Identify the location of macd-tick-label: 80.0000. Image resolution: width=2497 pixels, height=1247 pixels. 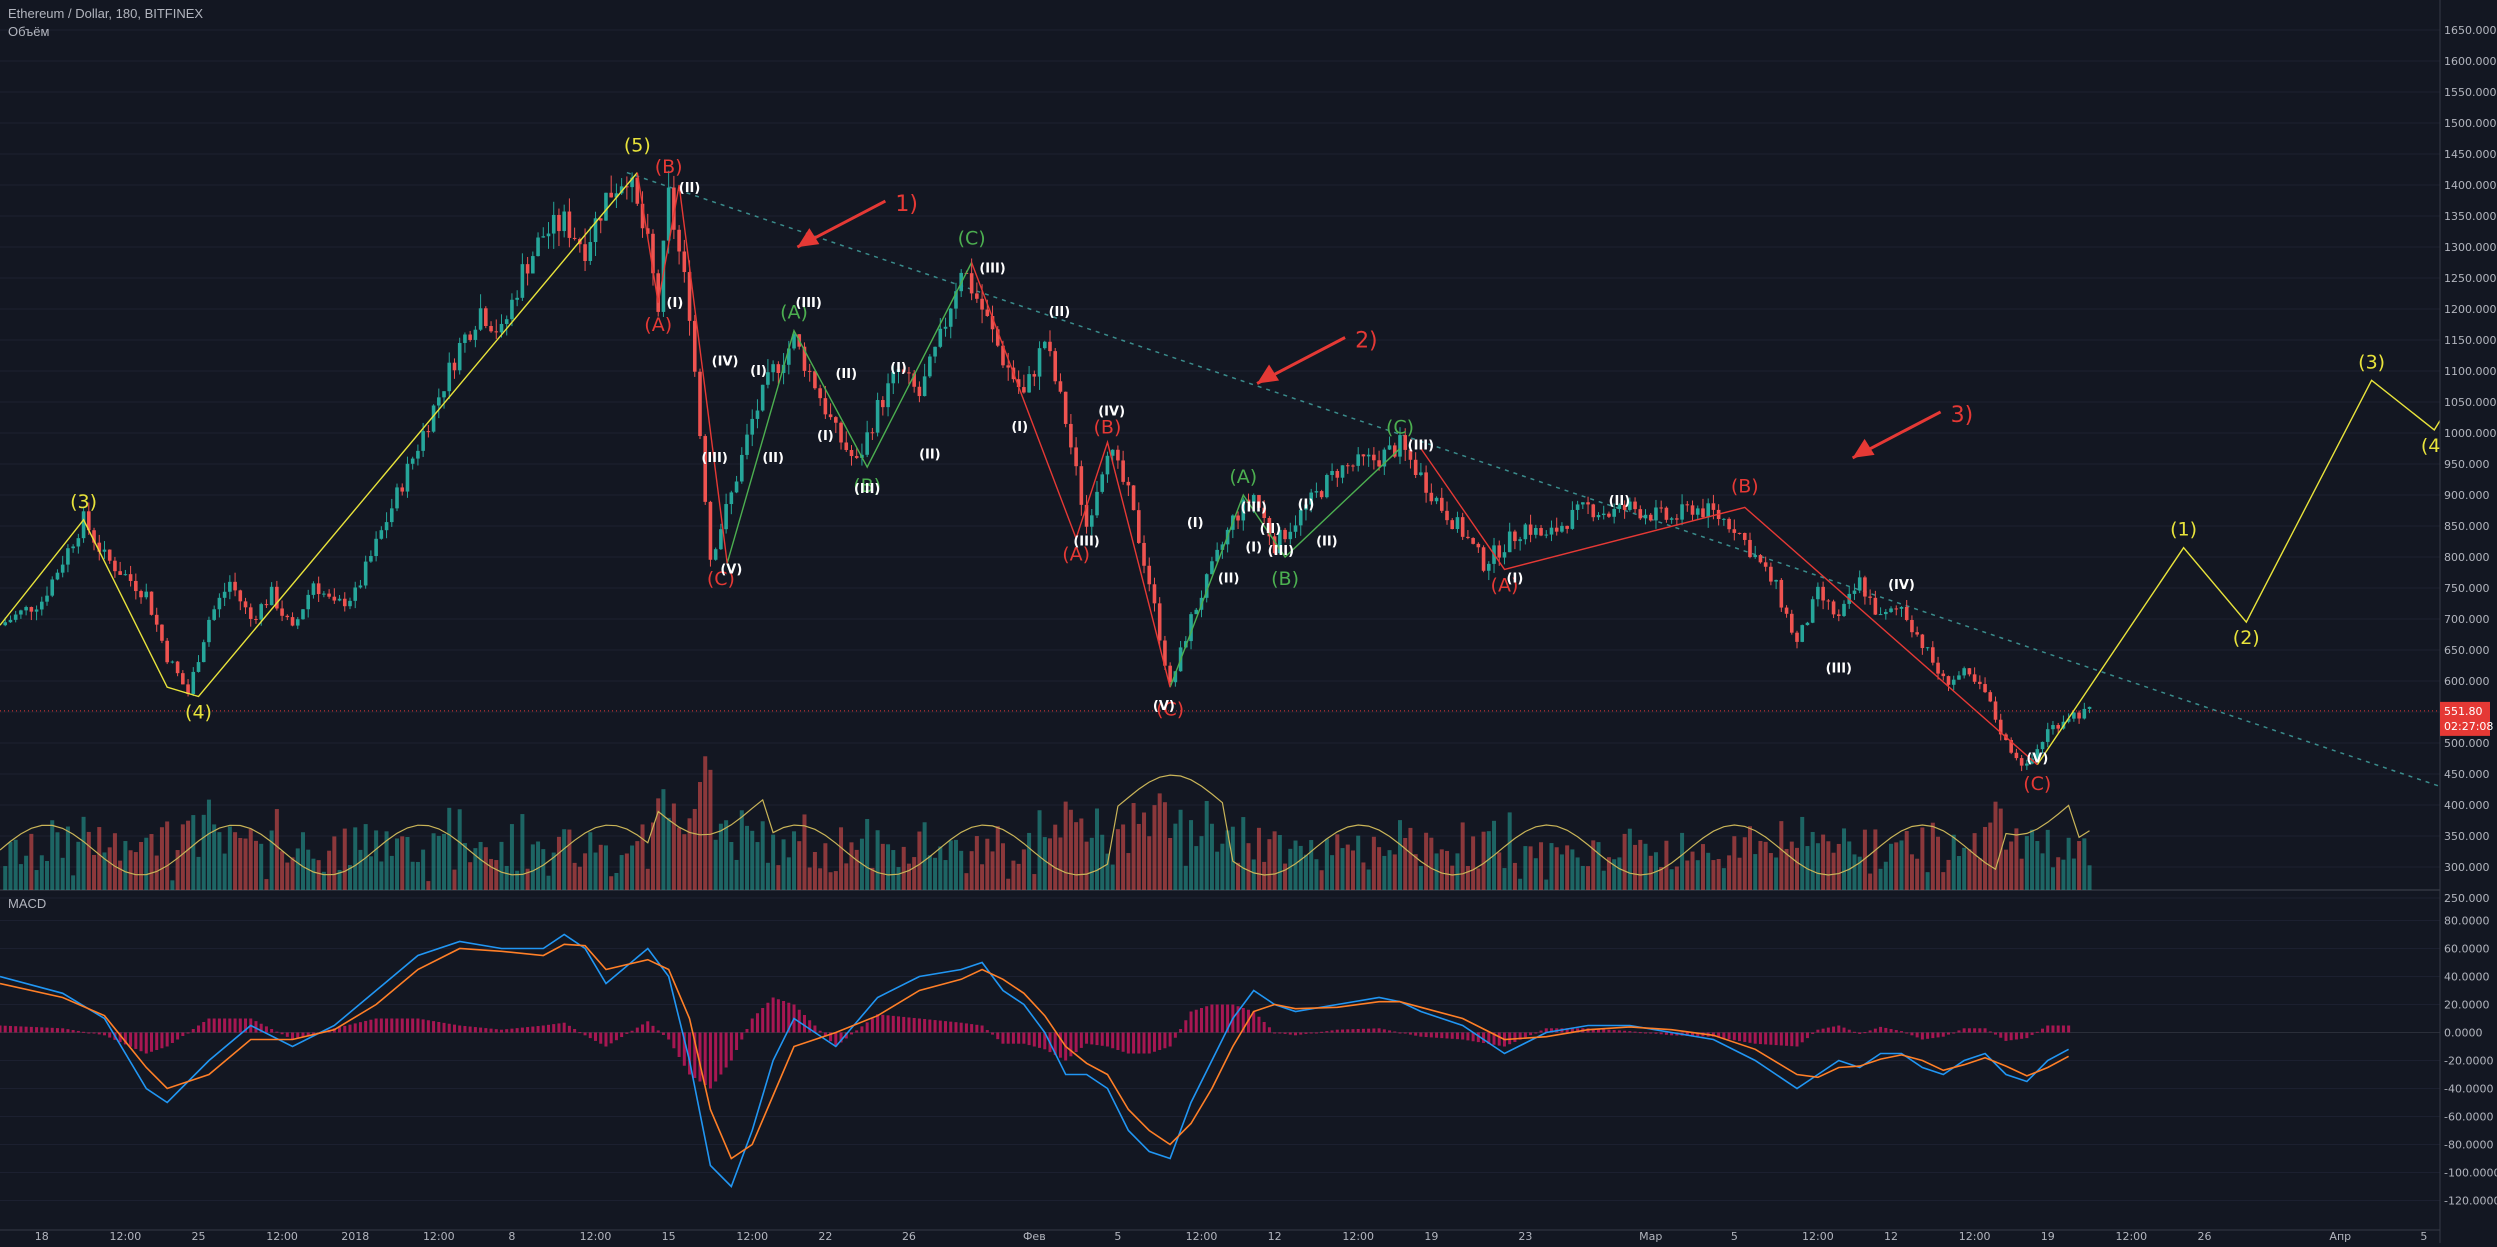
(2467, 921).